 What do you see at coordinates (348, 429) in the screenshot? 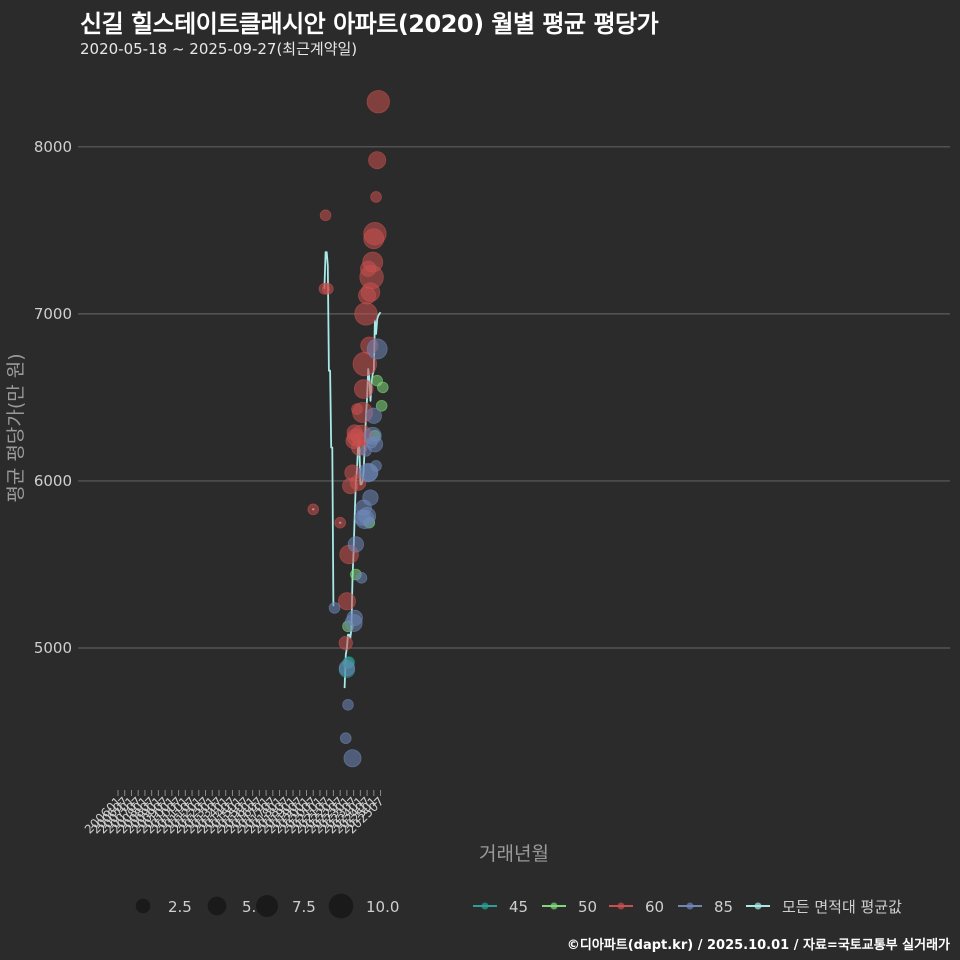
I see `scatter-point-layer` at bounding box center [348, 429].